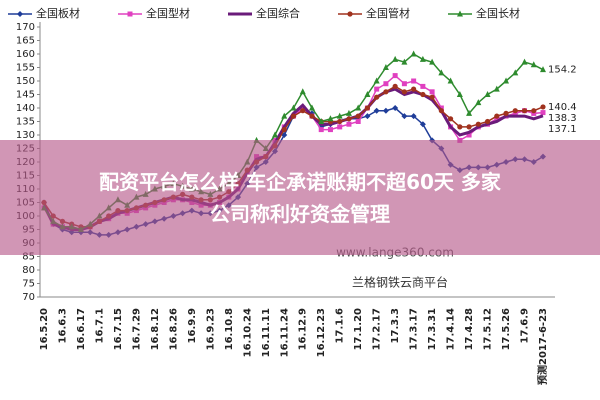  Describe the element at coordinates (358, 329) in the screenshot. I see `x-tick-label: 17.1.20` at that location.